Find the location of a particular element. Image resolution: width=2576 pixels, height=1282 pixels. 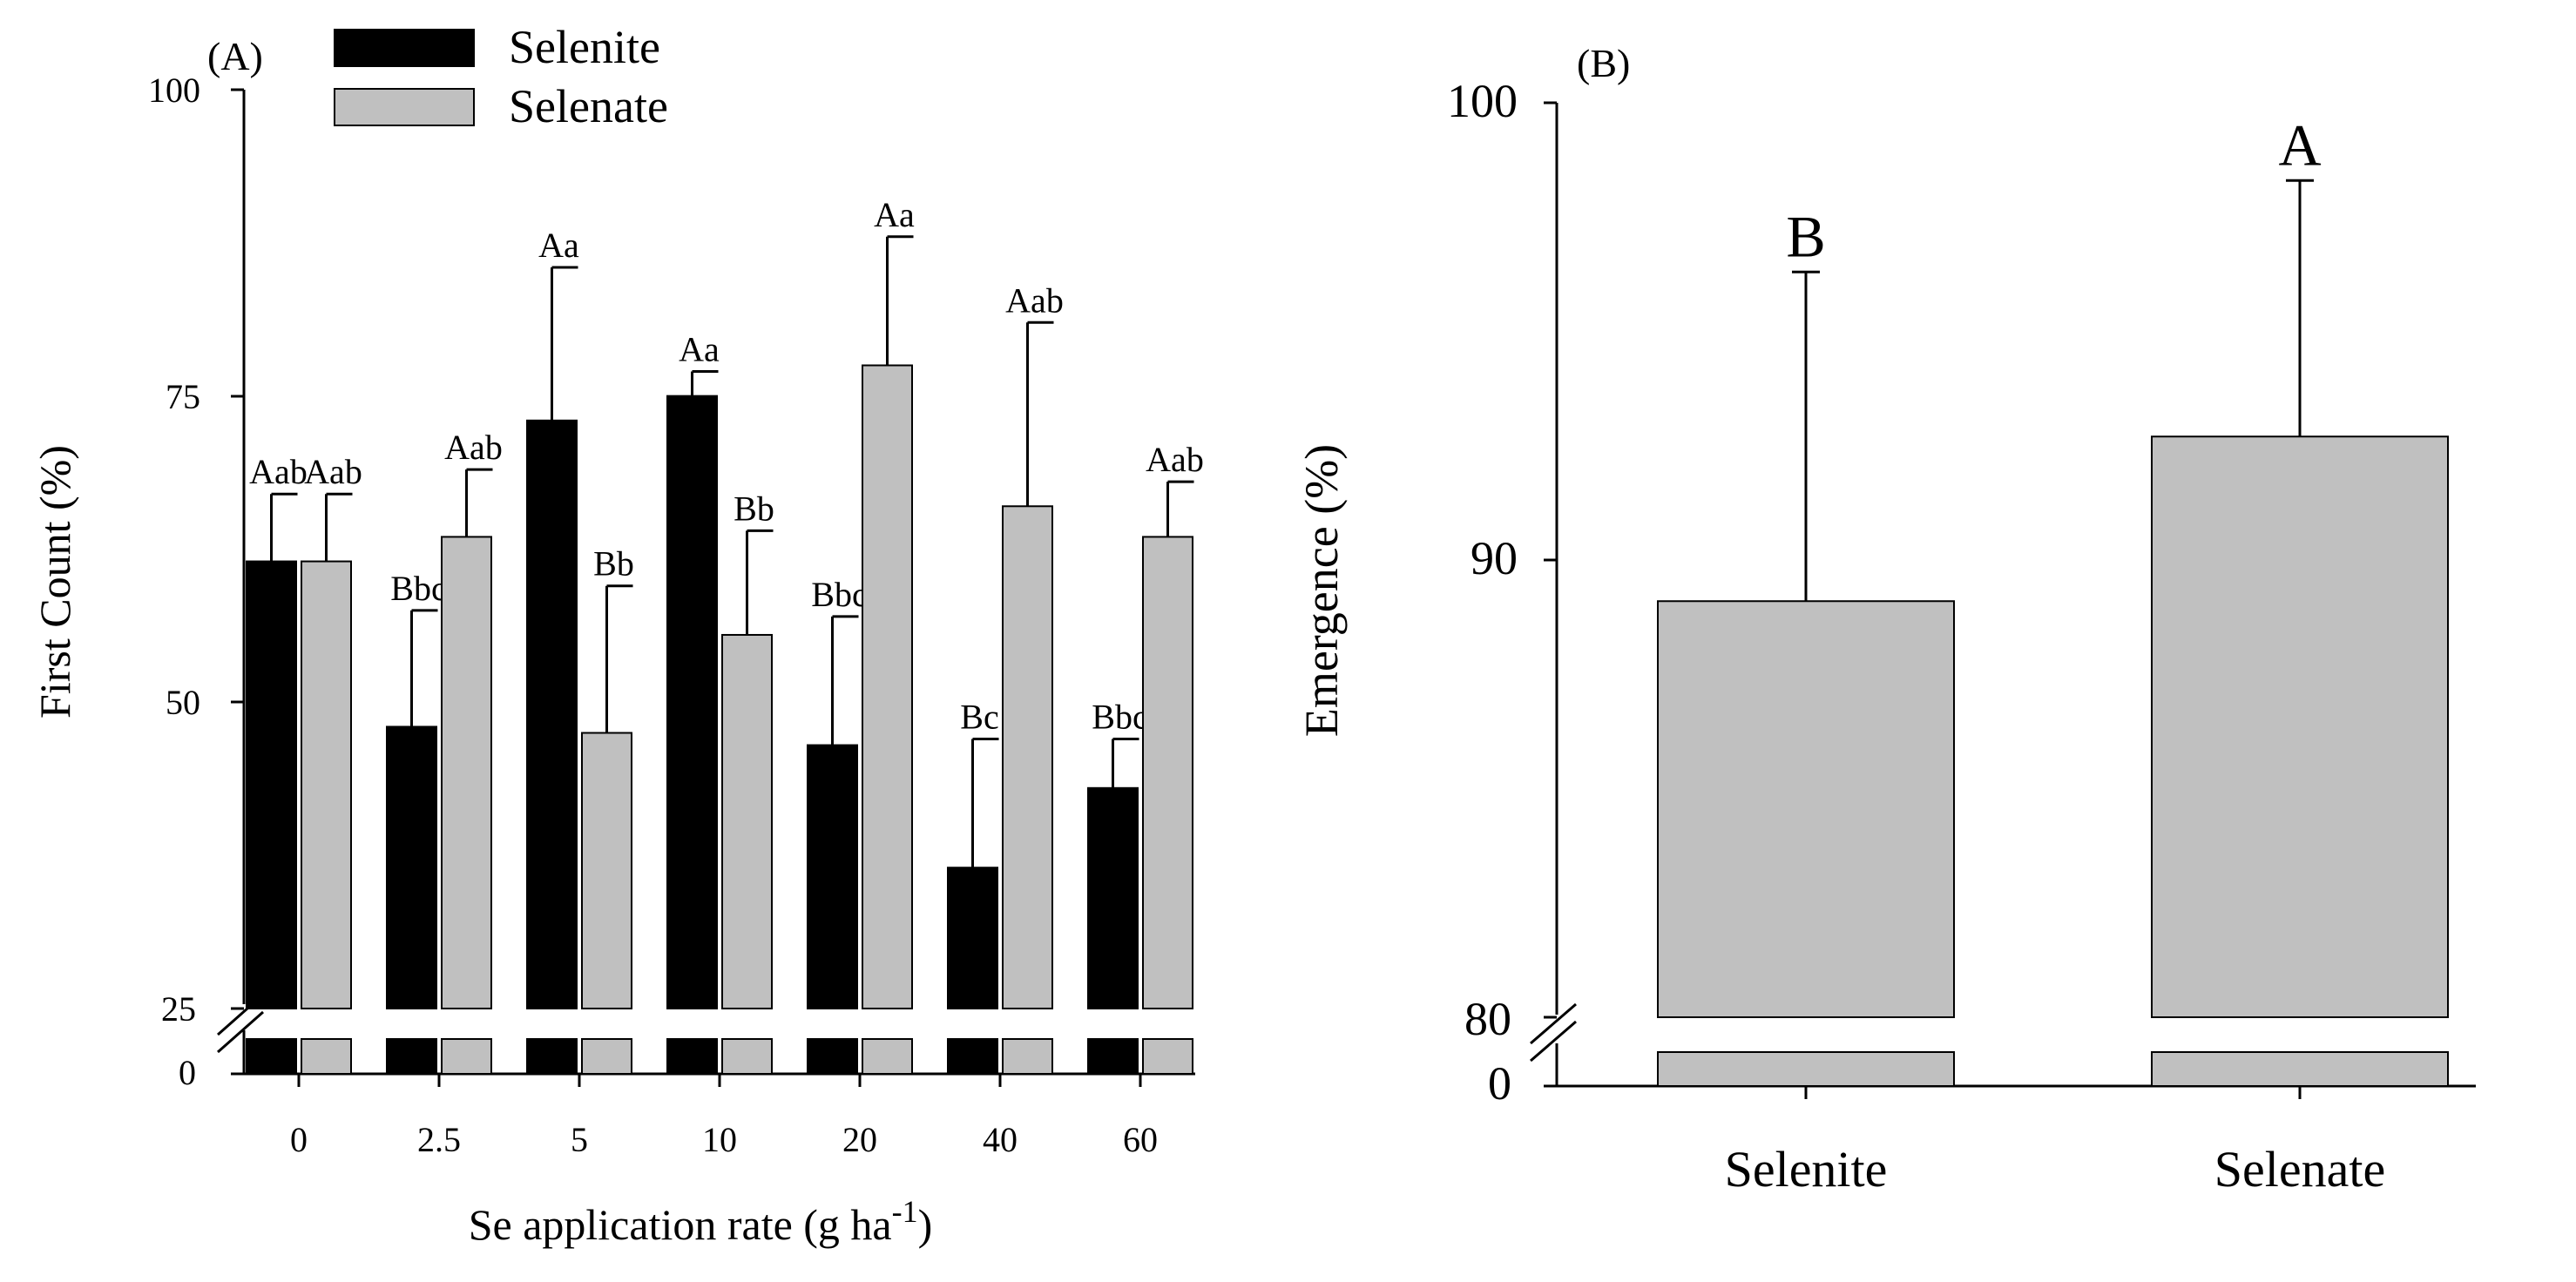

bar-a-selenite-2.5 is located at coordinates (411, 867).